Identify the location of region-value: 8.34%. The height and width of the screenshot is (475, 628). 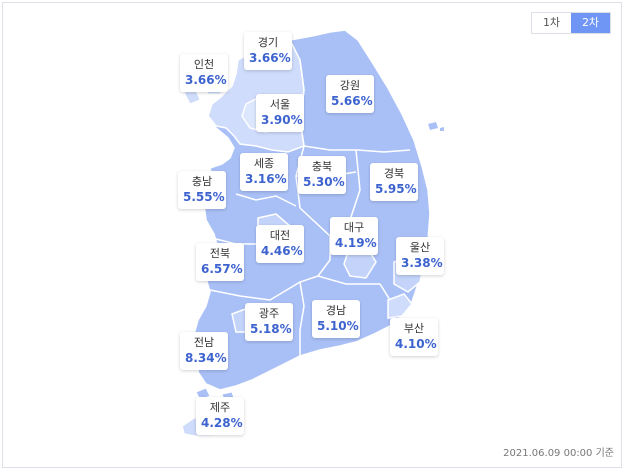
(206, 358).